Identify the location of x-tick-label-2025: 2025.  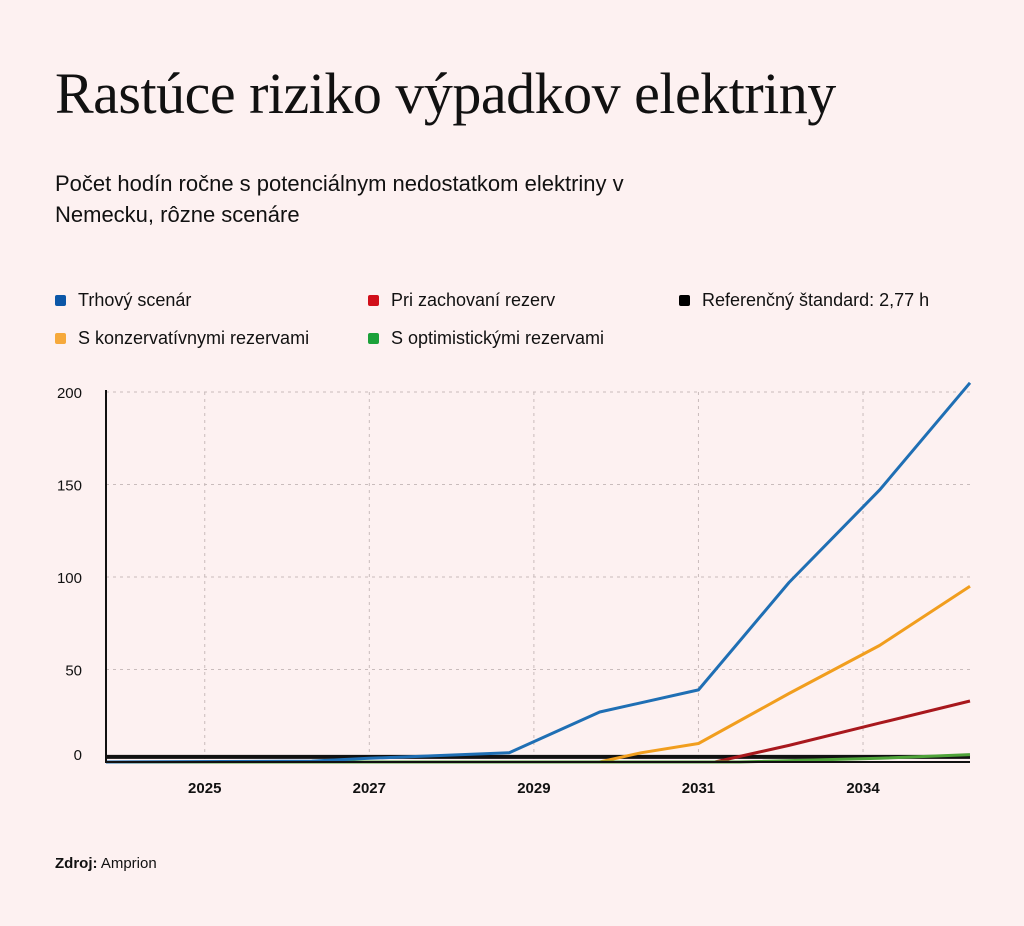
(204, 788).